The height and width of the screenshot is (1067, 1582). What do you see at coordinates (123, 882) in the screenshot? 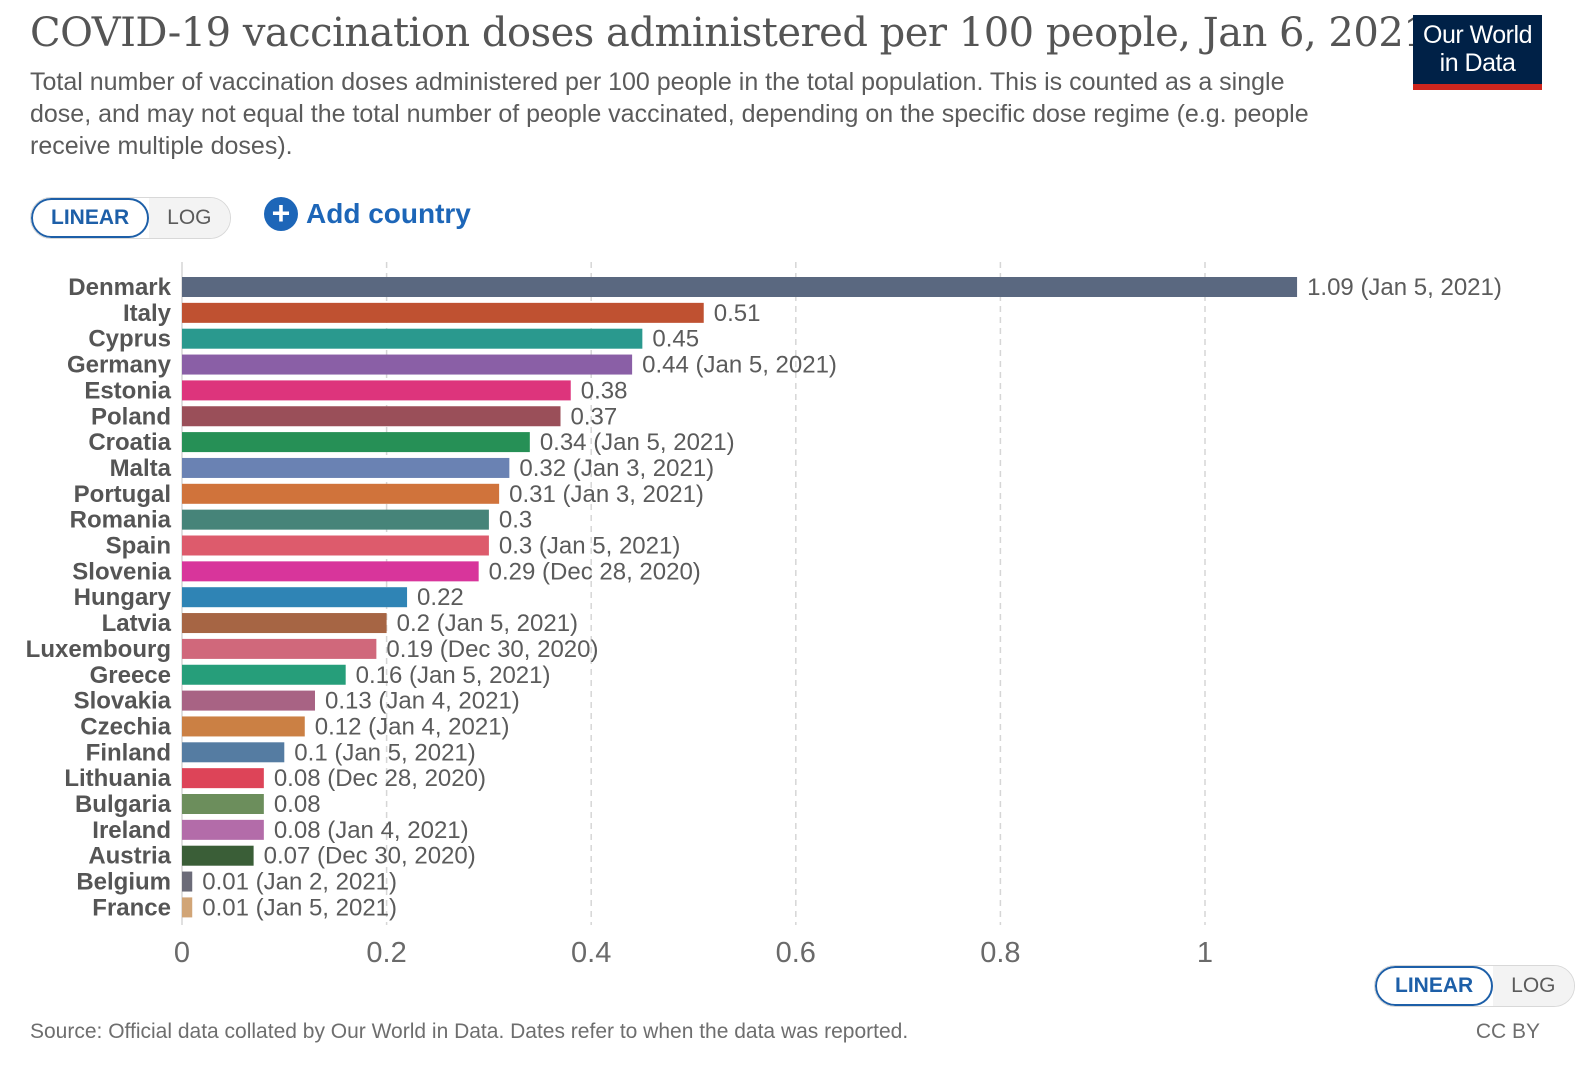
I see `category-label: Belgium` at bounding box center [123, 882].